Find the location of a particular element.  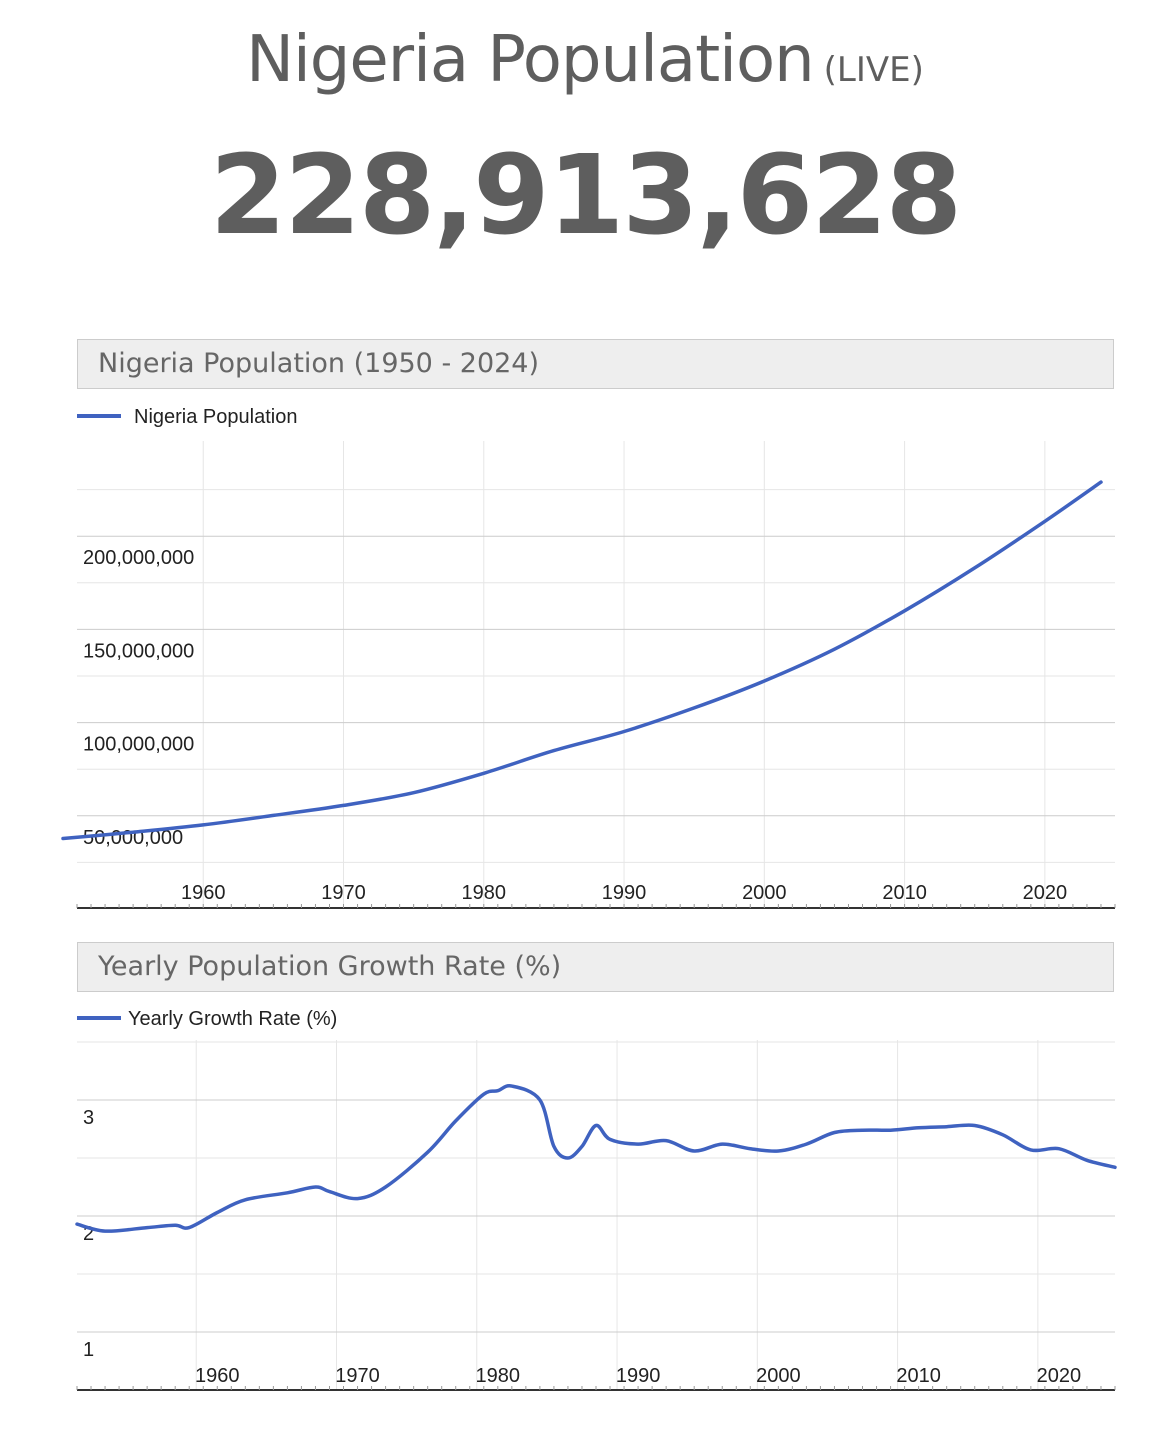

legend-label: Nigeria Population is located at coordinates (215, 417).